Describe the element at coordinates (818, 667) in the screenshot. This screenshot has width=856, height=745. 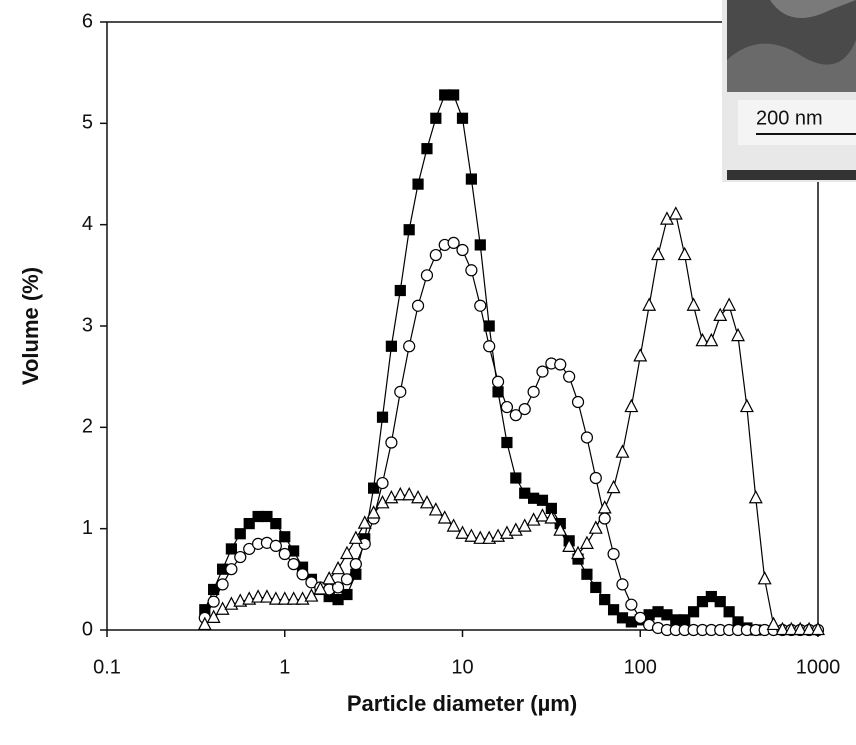
I see `x-tick-label: 1000` at that location.